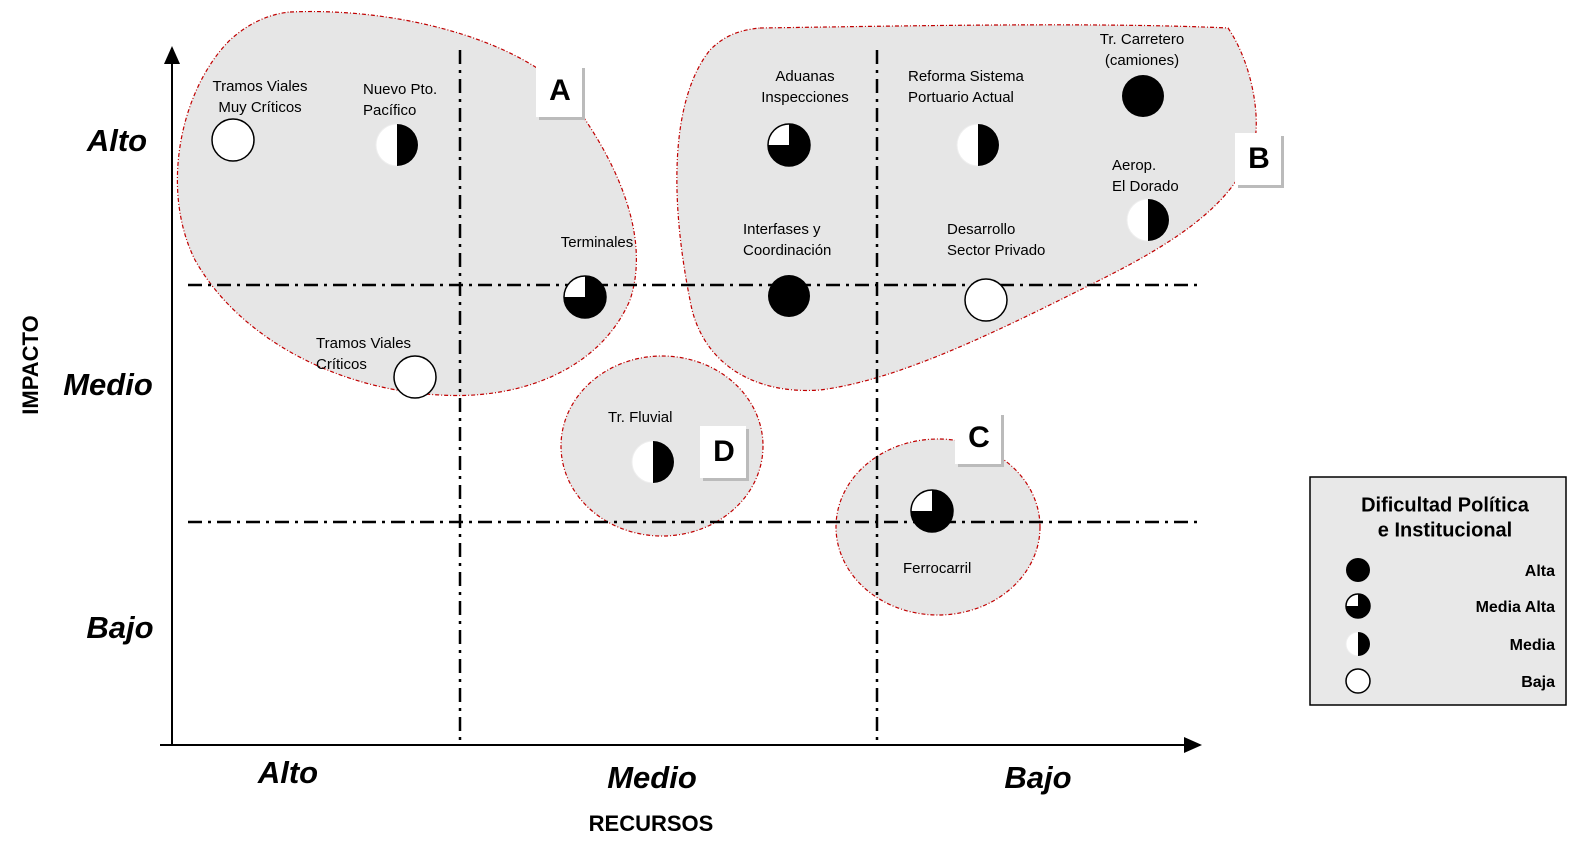 This screenshot has width=1588, height=850. What do you see at coordinates (1445, 530) in the screenshot?
I see `legend-title: e Institucional` at bounding box center [1445, 530].